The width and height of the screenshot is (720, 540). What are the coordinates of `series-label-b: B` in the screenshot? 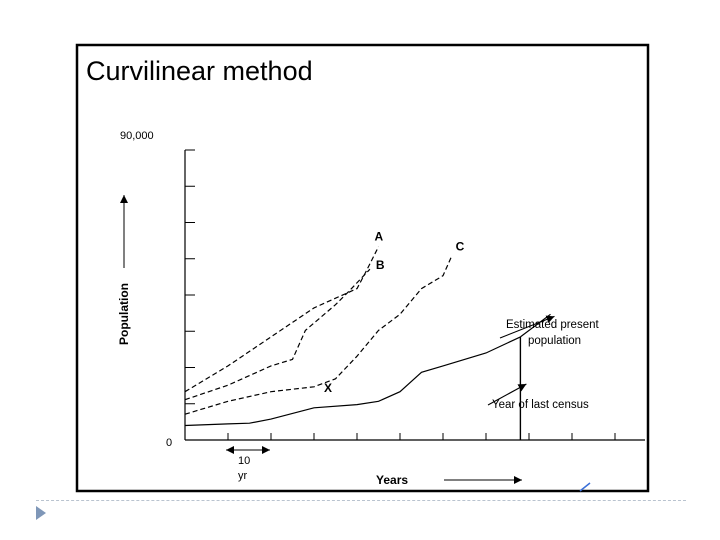 It's located at (380, 265).